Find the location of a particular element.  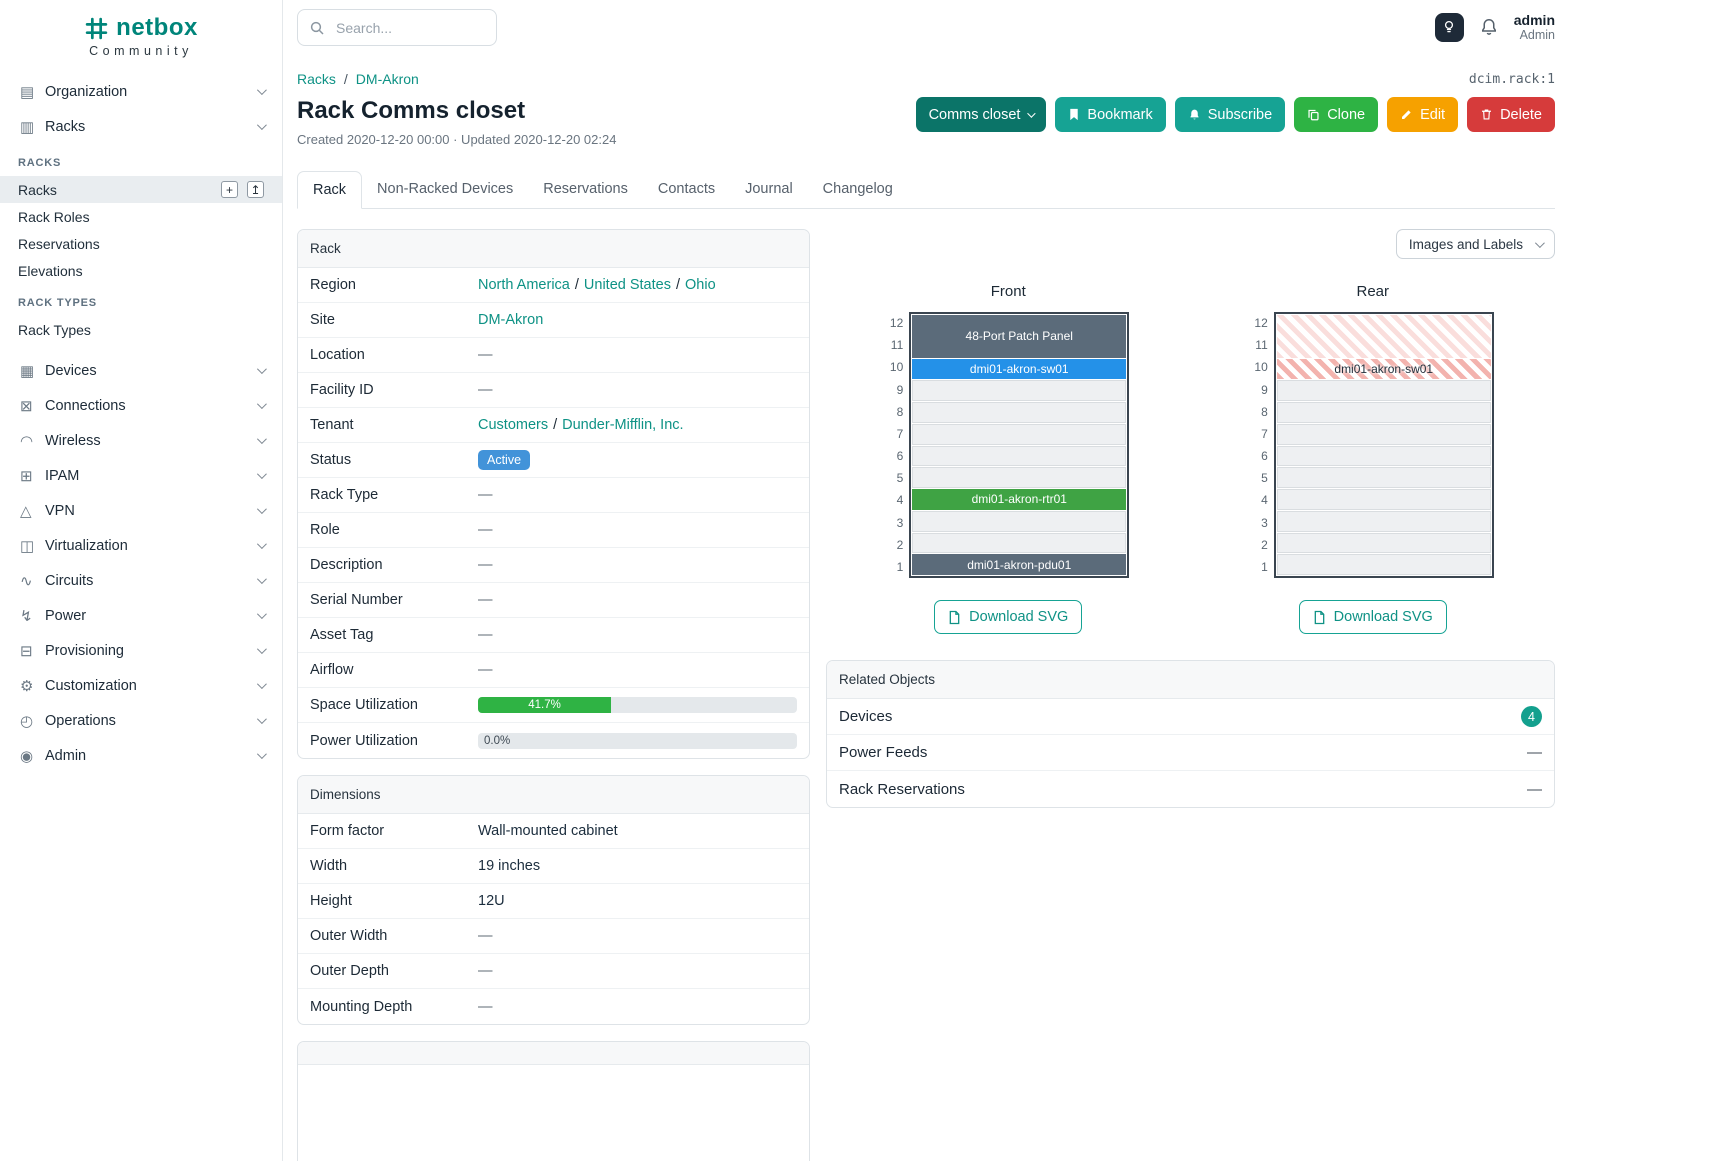

sidebar-item-operations: ◴ Operations is located at coordinates (141, 720).